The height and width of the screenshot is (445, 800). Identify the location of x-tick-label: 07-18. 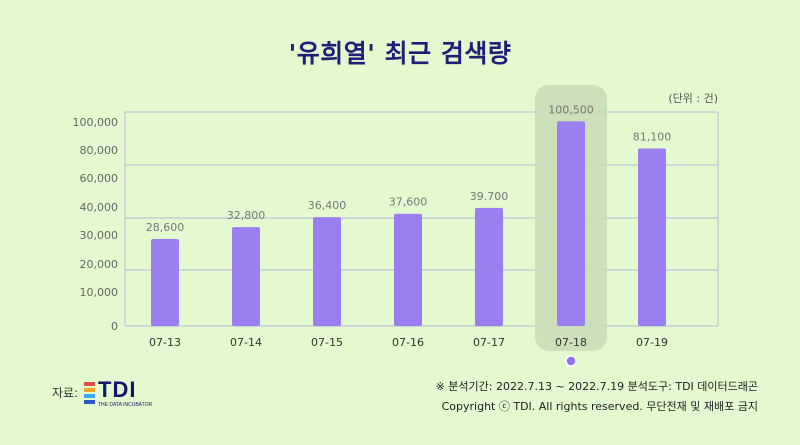
(571, 342).